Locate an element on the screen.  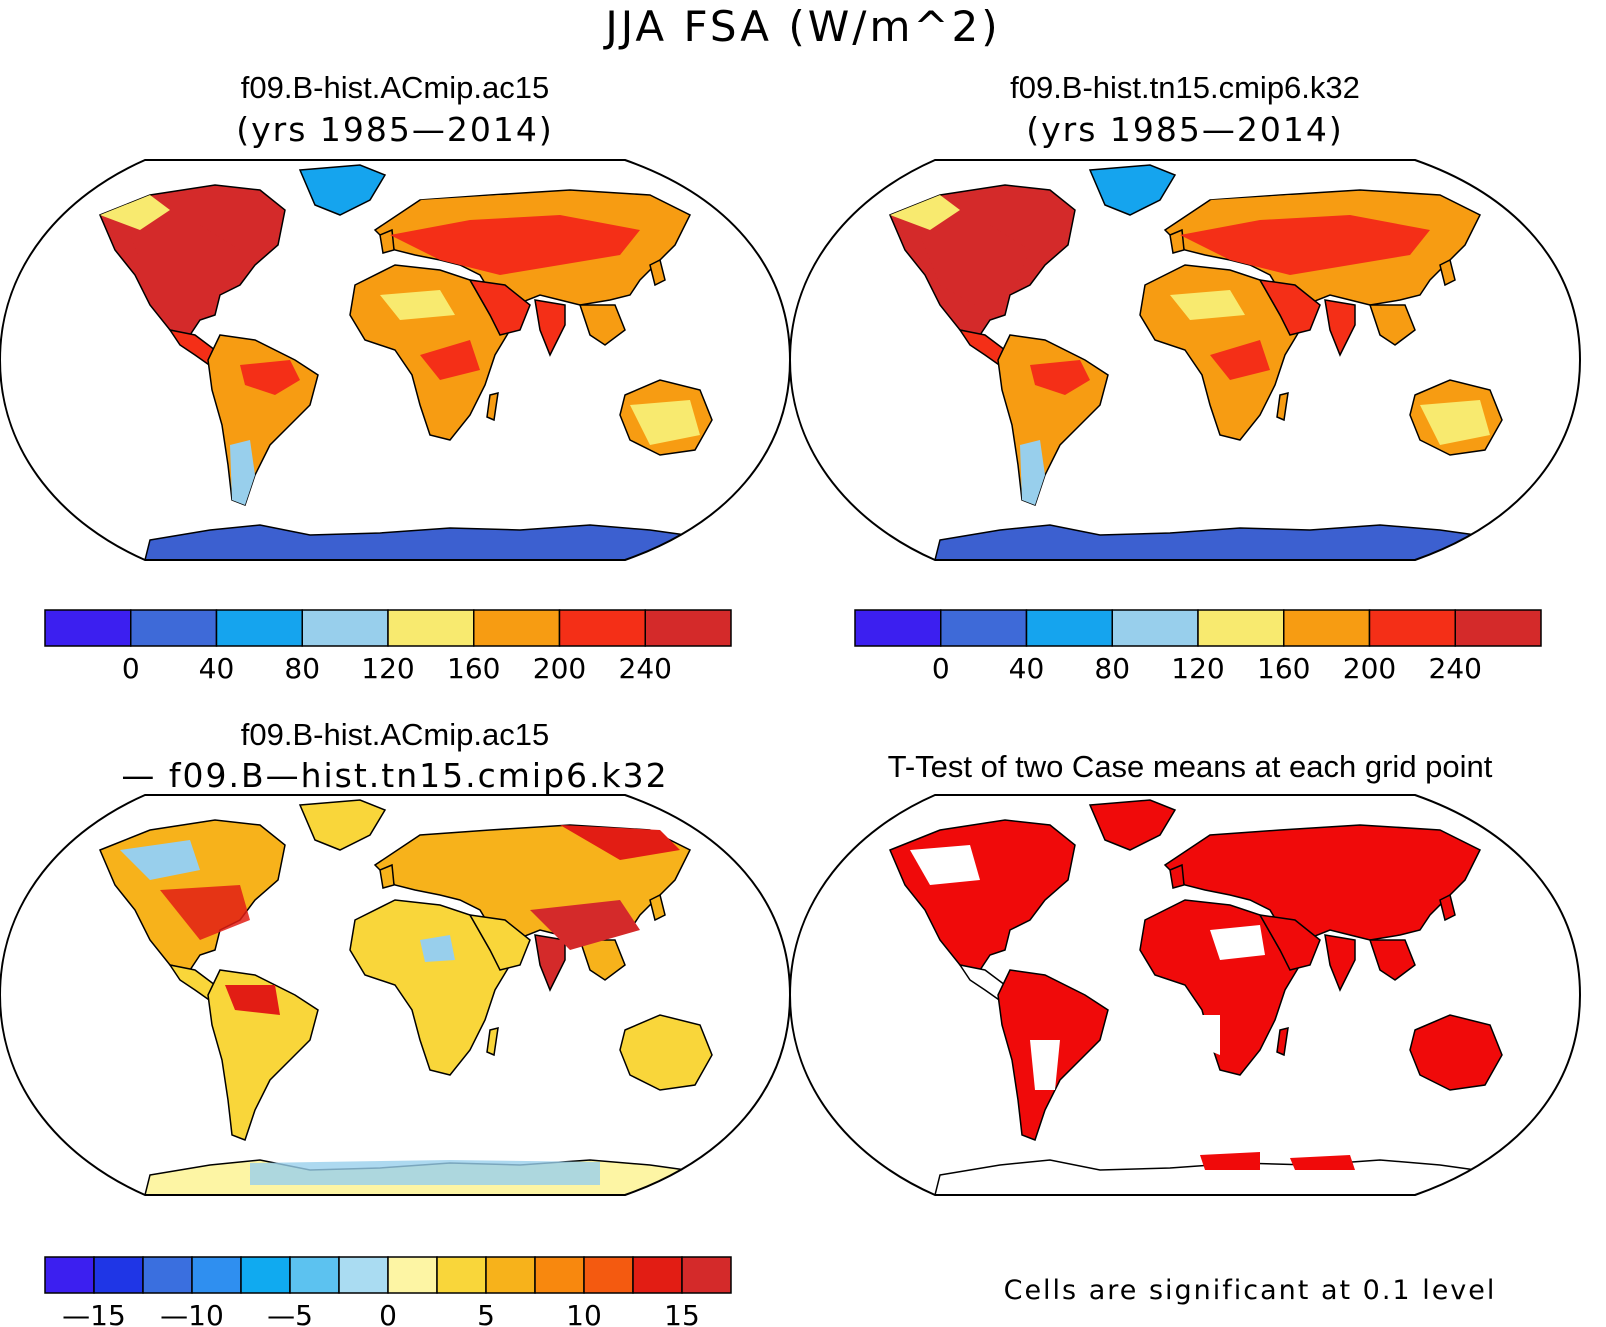
land-africa is located at coordinates (430, 987).